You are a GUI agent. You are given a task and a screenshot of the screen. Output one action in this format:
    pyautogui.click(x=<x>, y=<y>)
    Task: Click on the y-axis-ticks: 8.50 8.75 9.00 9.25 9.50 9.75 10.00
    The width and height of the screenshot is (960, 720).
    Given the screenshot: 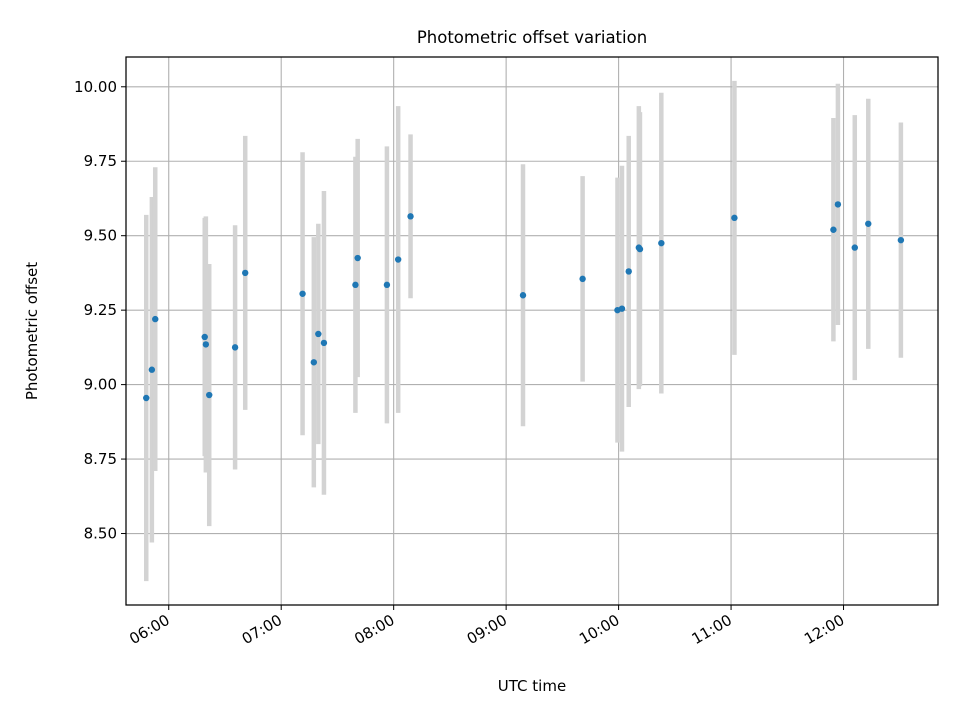 What is the action you would take?
    pyautogui.click(x=100, y=310)
    